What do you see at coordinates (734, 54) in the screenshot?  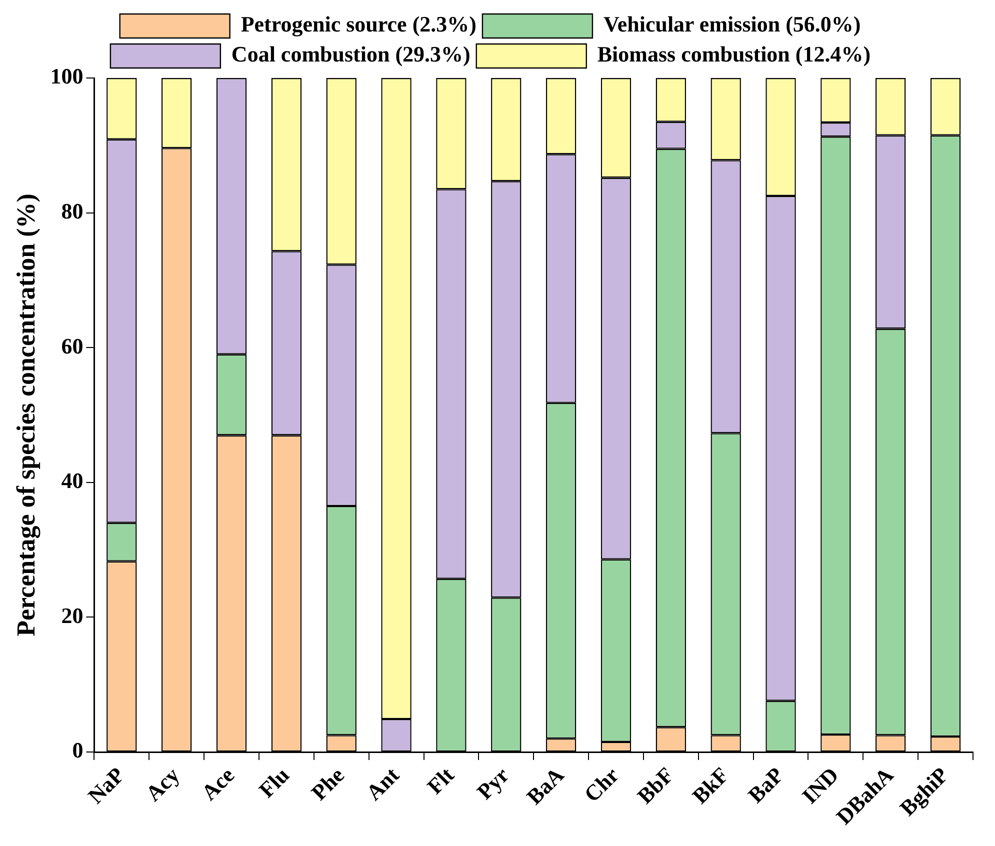 I see `legend-label: Biomass combustion (12.4%)` at bounding box center [734, 54].